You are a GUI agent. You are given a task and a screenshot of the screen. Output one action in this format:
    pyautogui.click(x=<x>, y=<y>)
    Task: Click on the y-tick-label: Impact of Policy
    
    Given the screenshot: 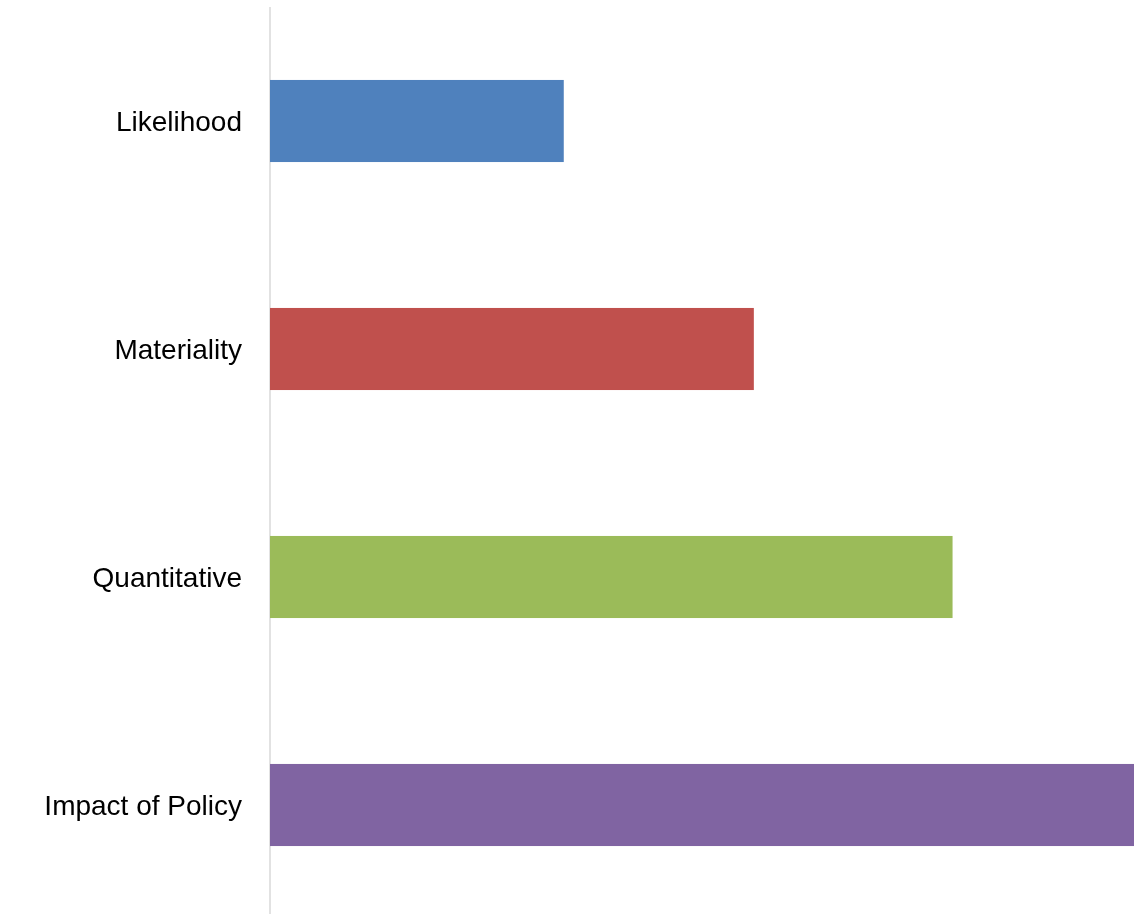 What is the action you would take?
    pyautogui.click(x=143, y=805)
    